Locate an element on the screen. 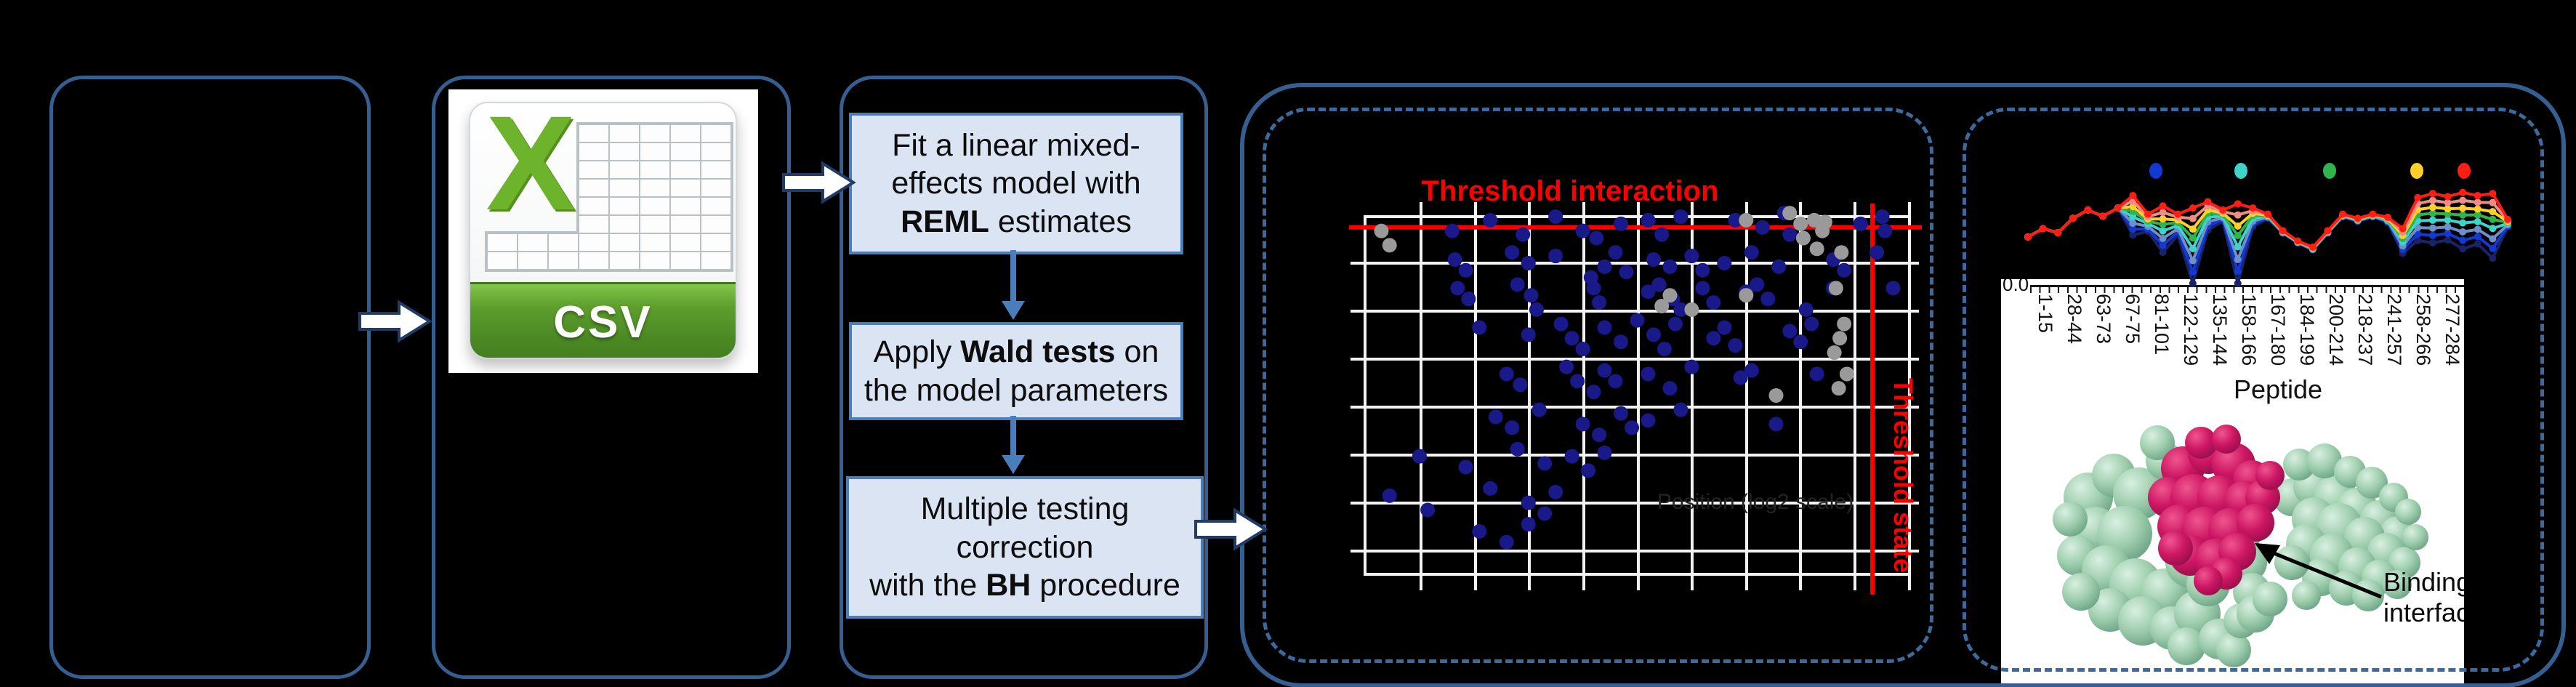 Image resolution: width=2576 pixels, height=687 pixels. spreadsheet-grid-icon is located at coordinates (654, 197).